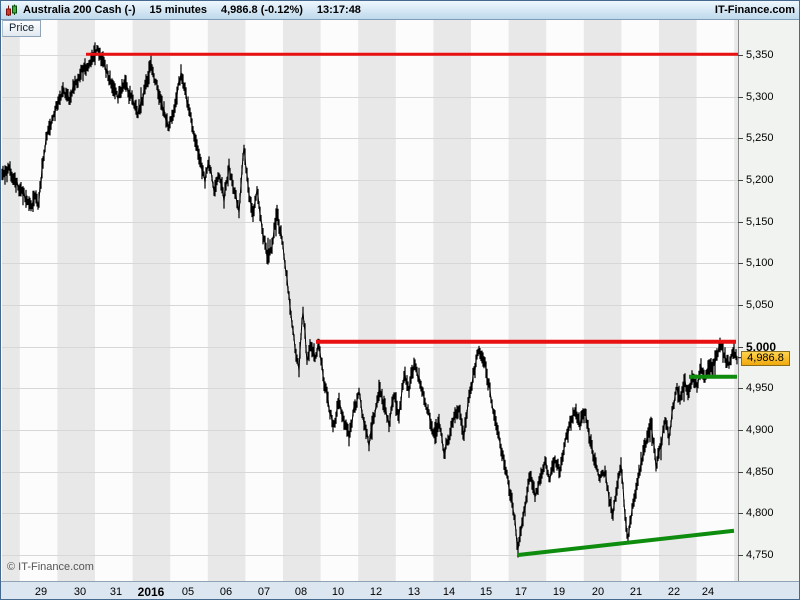  I want to click on candlestick-icon, so click(11, 10).